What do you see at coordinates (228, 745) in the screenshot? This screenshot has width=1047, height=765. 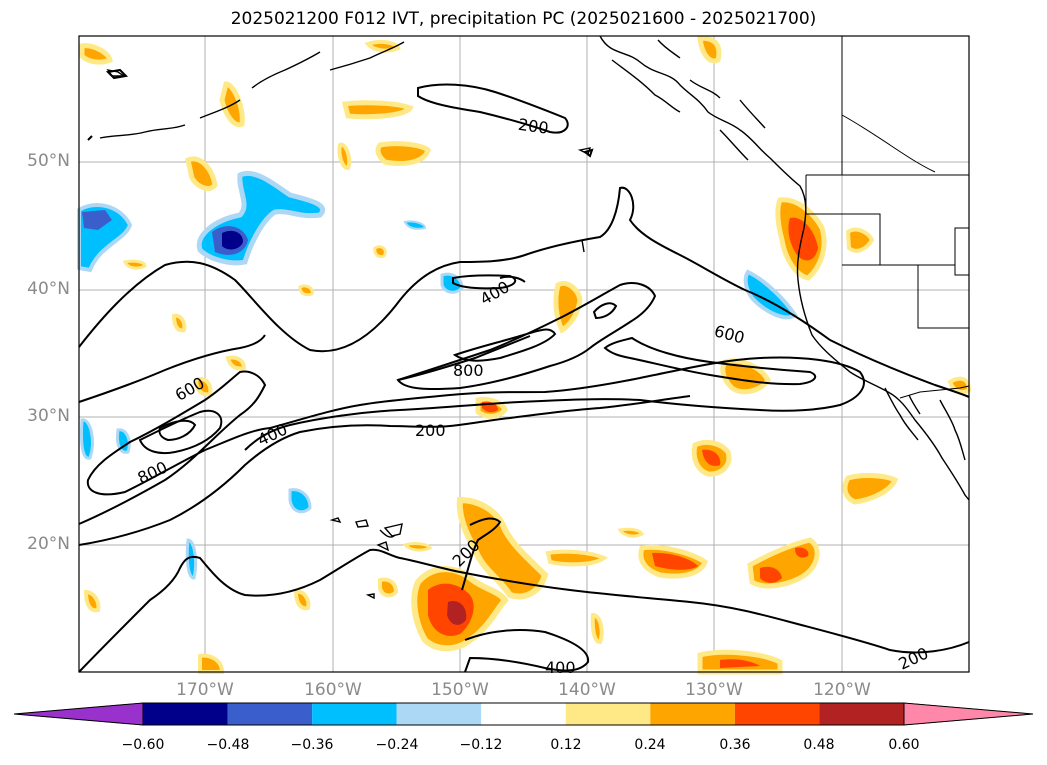 I see `colorbar-tick: −0.48` at bounding box center [228, 745].